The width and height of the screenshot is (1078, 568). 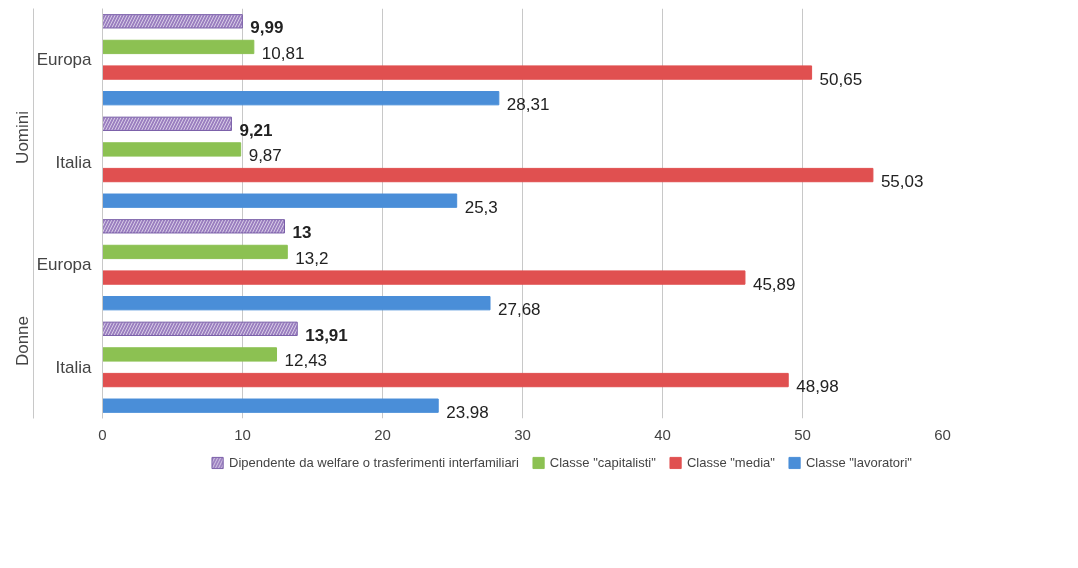 What do you see at coordinates (902, 182) in the screenshot?
I see `data-label: 55,03` at bounding box center [902, 182].